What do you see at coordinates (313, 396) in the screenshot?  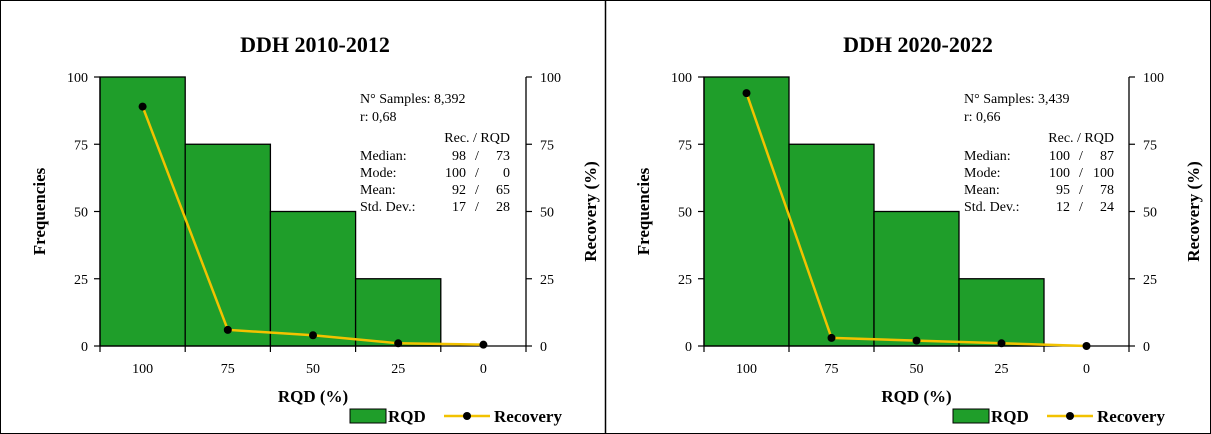 I see `x-axis-title: RQD (%)` at bounding box center [313, 396].